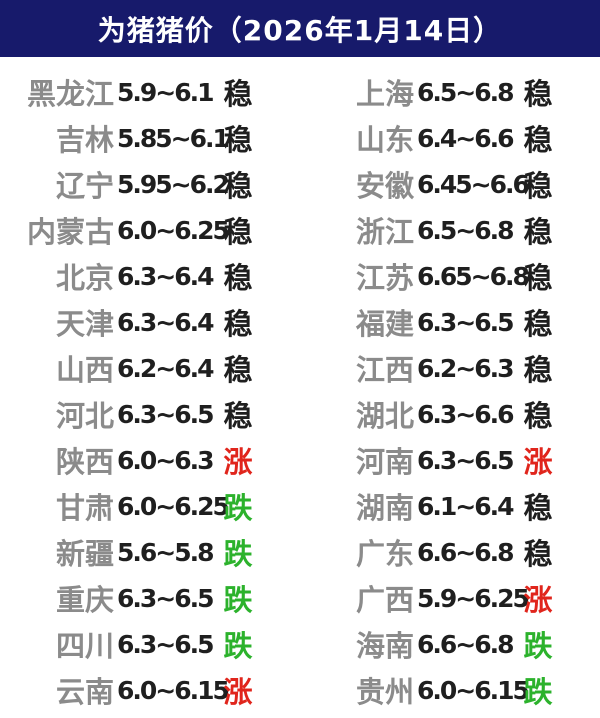  Describe the element at coordinates (384, 462) in the screenshot. I see `province-label: 河南` at that location.